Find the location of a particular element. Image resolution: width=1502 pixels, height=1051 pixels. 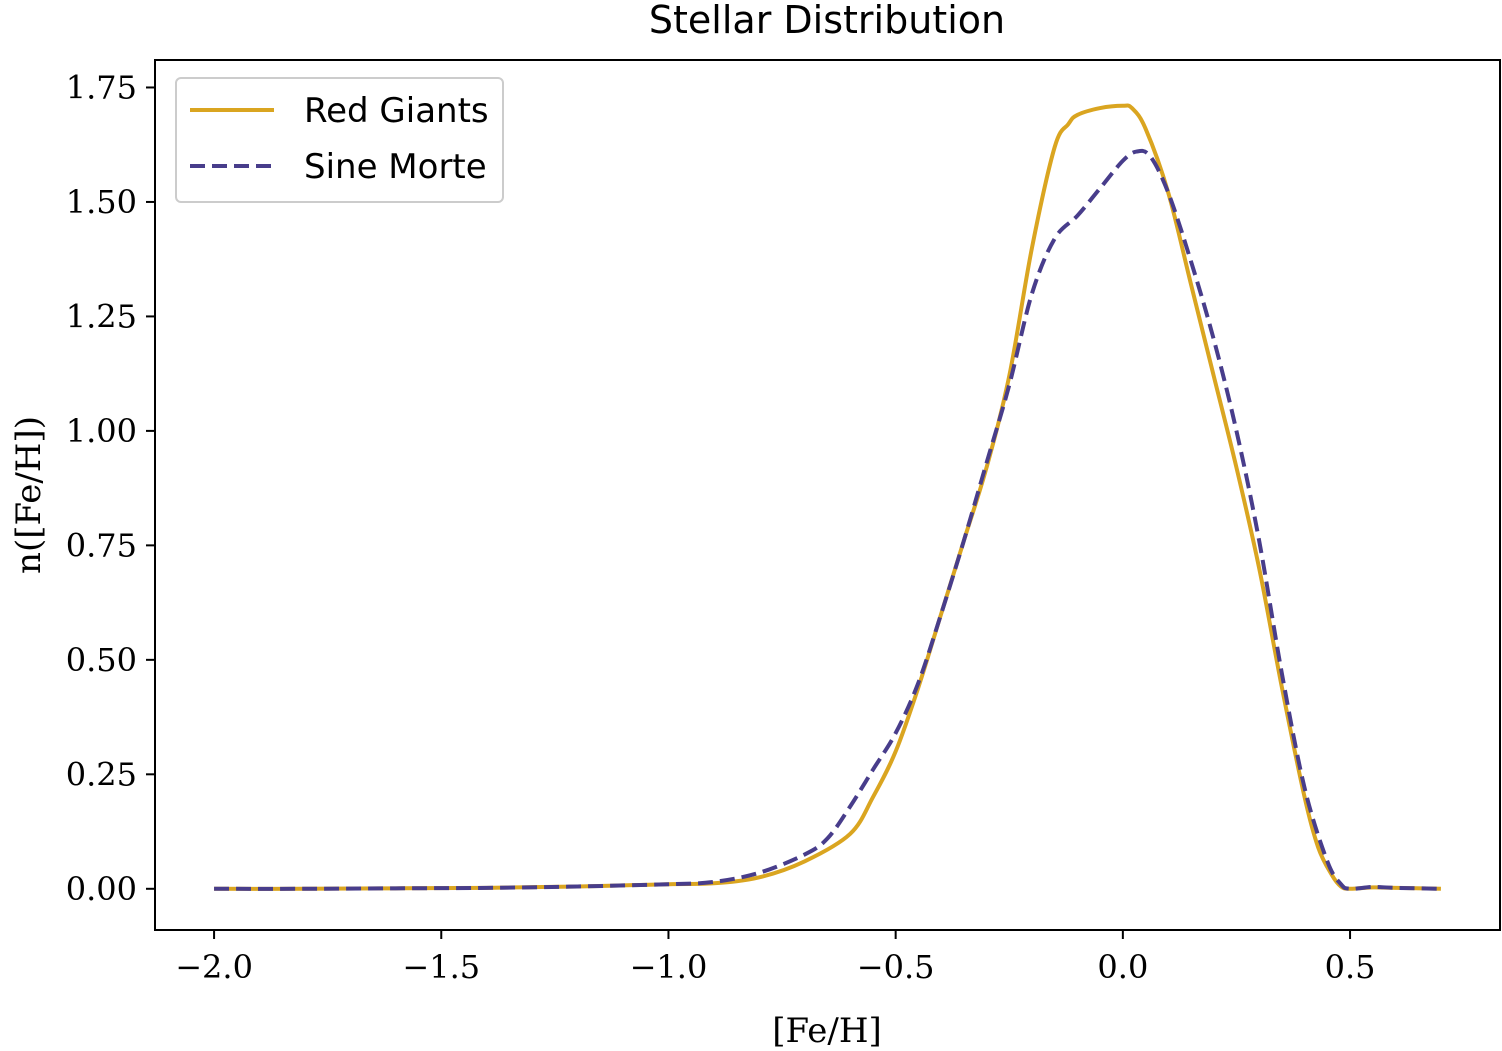

legend: Red Giants Sine Morte is located at coordinates (339, 140).